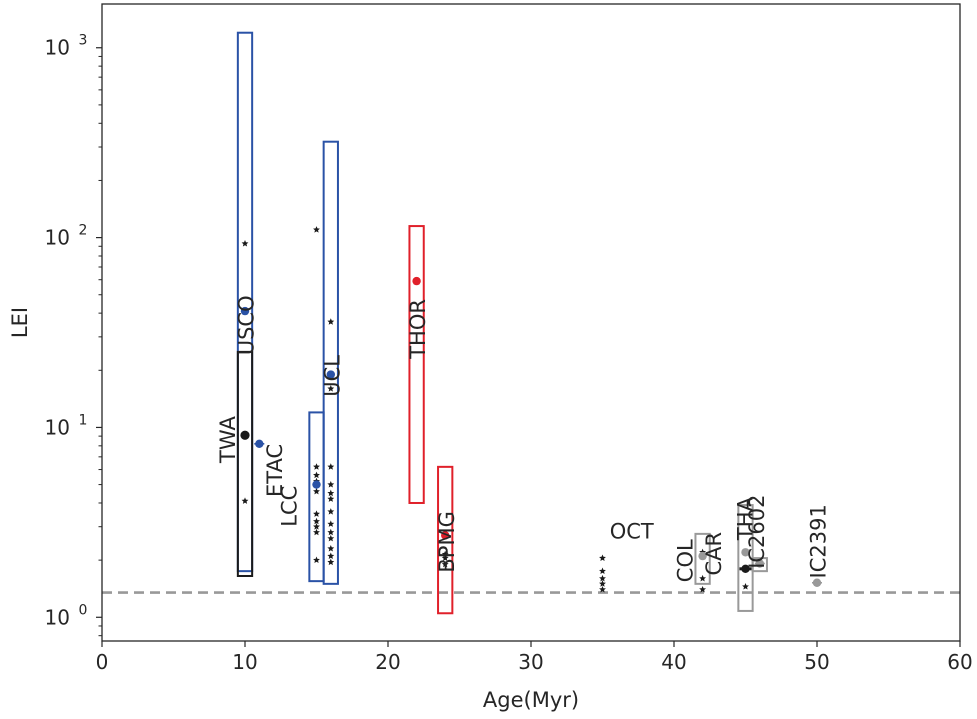 This screenshot has width=977, height=719. Describe the element at coordinates (316, 497) in the screenshot. I see `range-box-lcc` at that location.